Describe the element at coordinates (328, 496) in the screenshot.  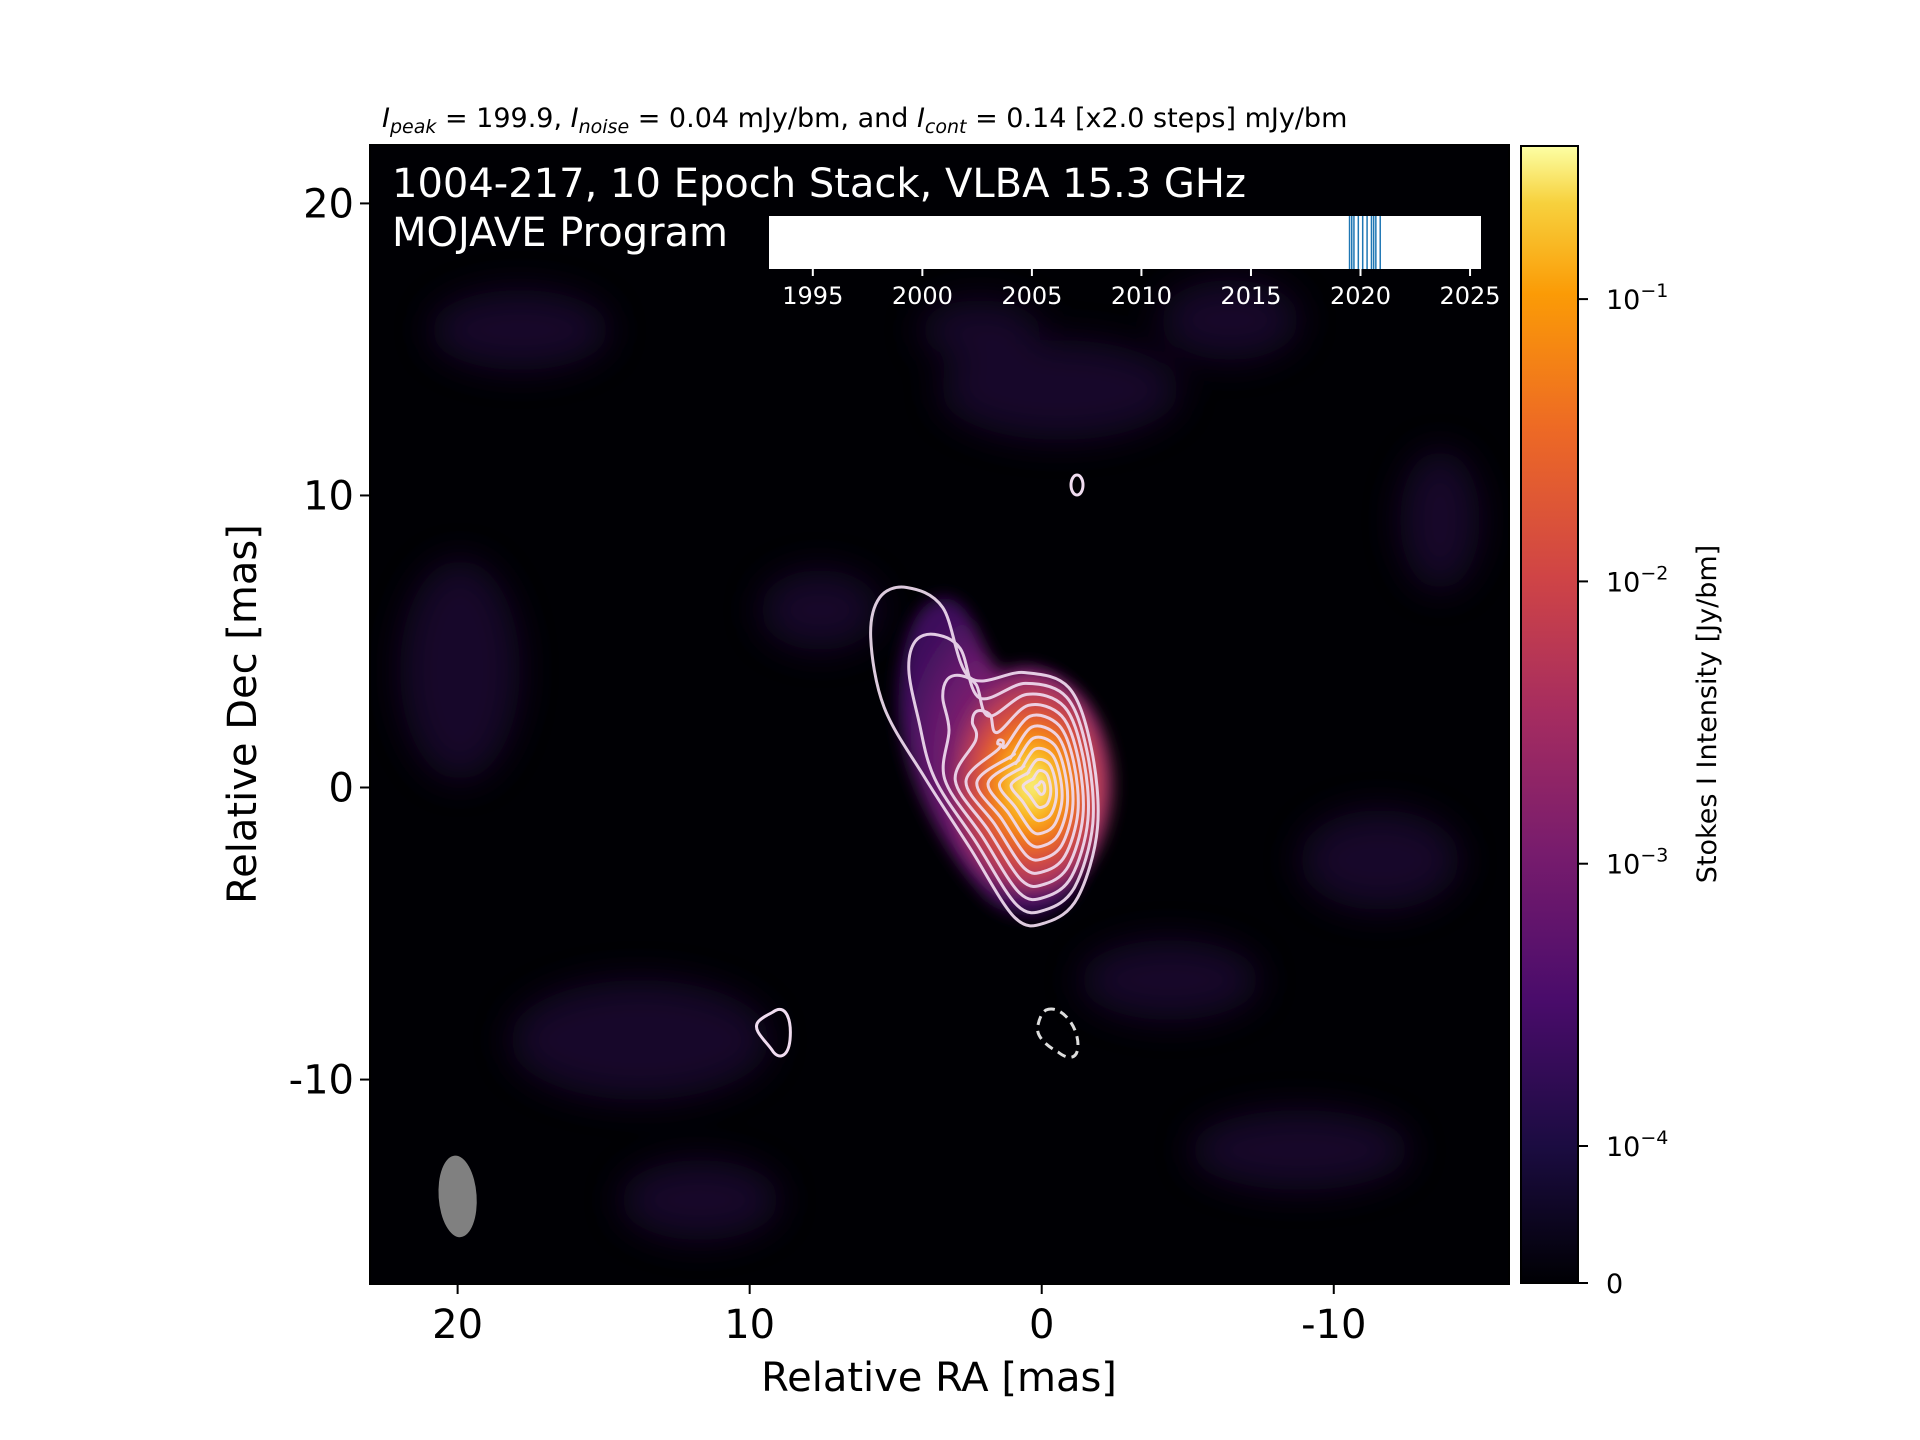
I see `y-tick-label: 10` at that location.